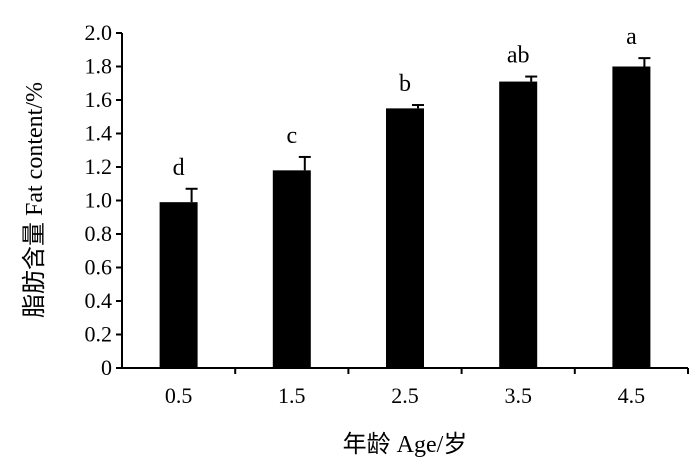  I want to click on y-tick-label: 1.4, so click(99, 133).